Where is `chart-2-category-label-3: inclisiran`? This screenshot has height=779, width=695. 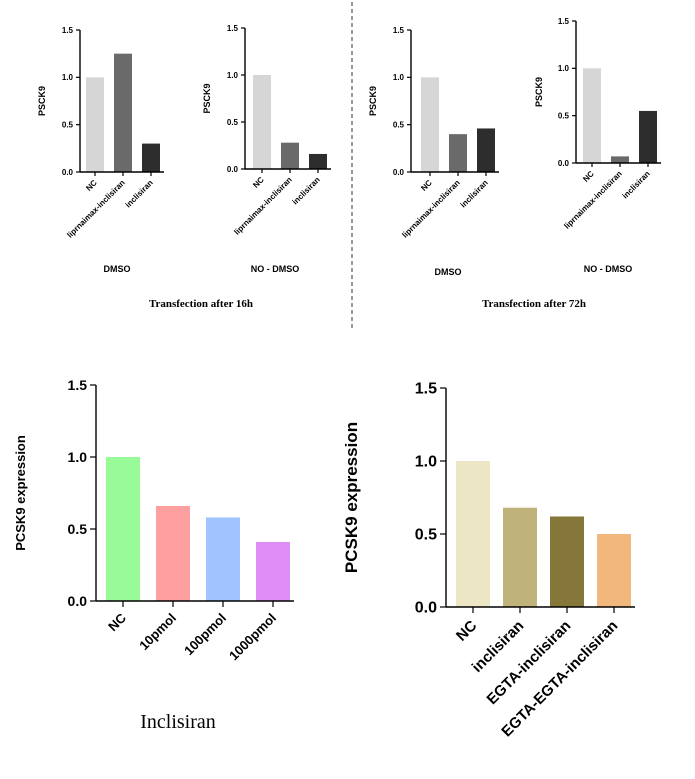
chart-2-category-label-3: inclisiran is located at coordinates (306, 190).